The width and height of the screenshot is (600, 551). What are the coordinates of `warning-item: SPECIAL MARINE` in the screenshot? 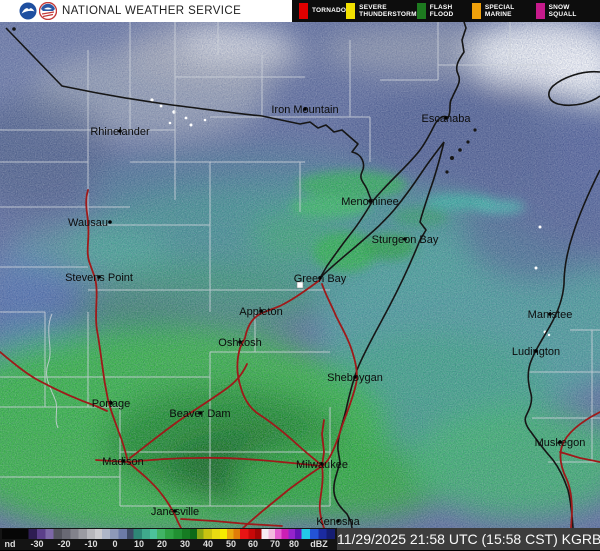 It's located at (503, 11).